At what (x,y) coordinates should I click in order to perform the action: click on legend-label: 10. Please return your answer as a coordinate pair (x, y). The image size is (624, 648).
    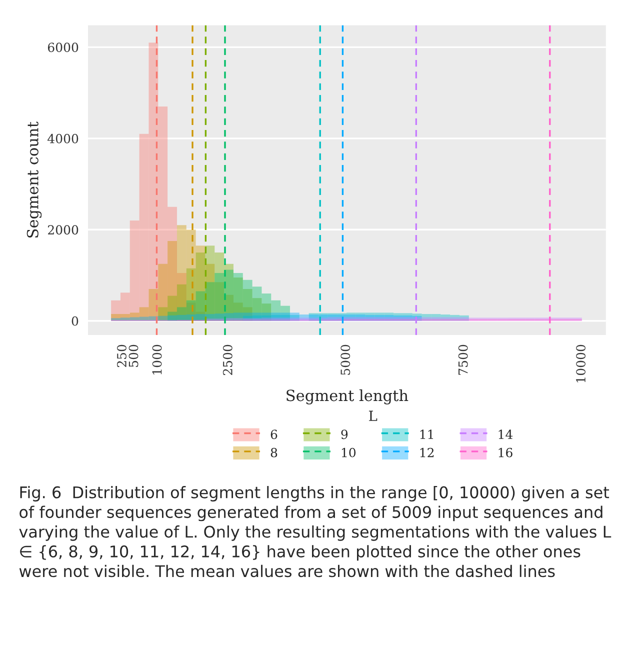
    Looking at the image, I should click on (349, 453).